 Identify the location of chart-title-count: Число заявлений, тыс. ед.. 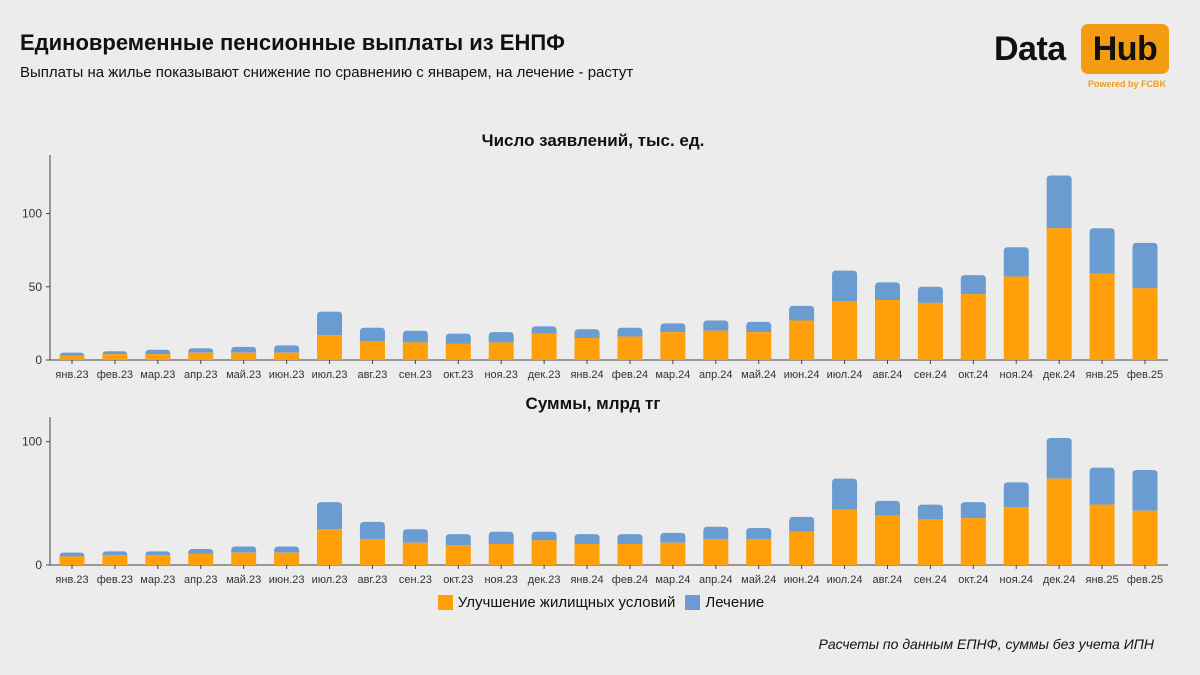
(593, 140).